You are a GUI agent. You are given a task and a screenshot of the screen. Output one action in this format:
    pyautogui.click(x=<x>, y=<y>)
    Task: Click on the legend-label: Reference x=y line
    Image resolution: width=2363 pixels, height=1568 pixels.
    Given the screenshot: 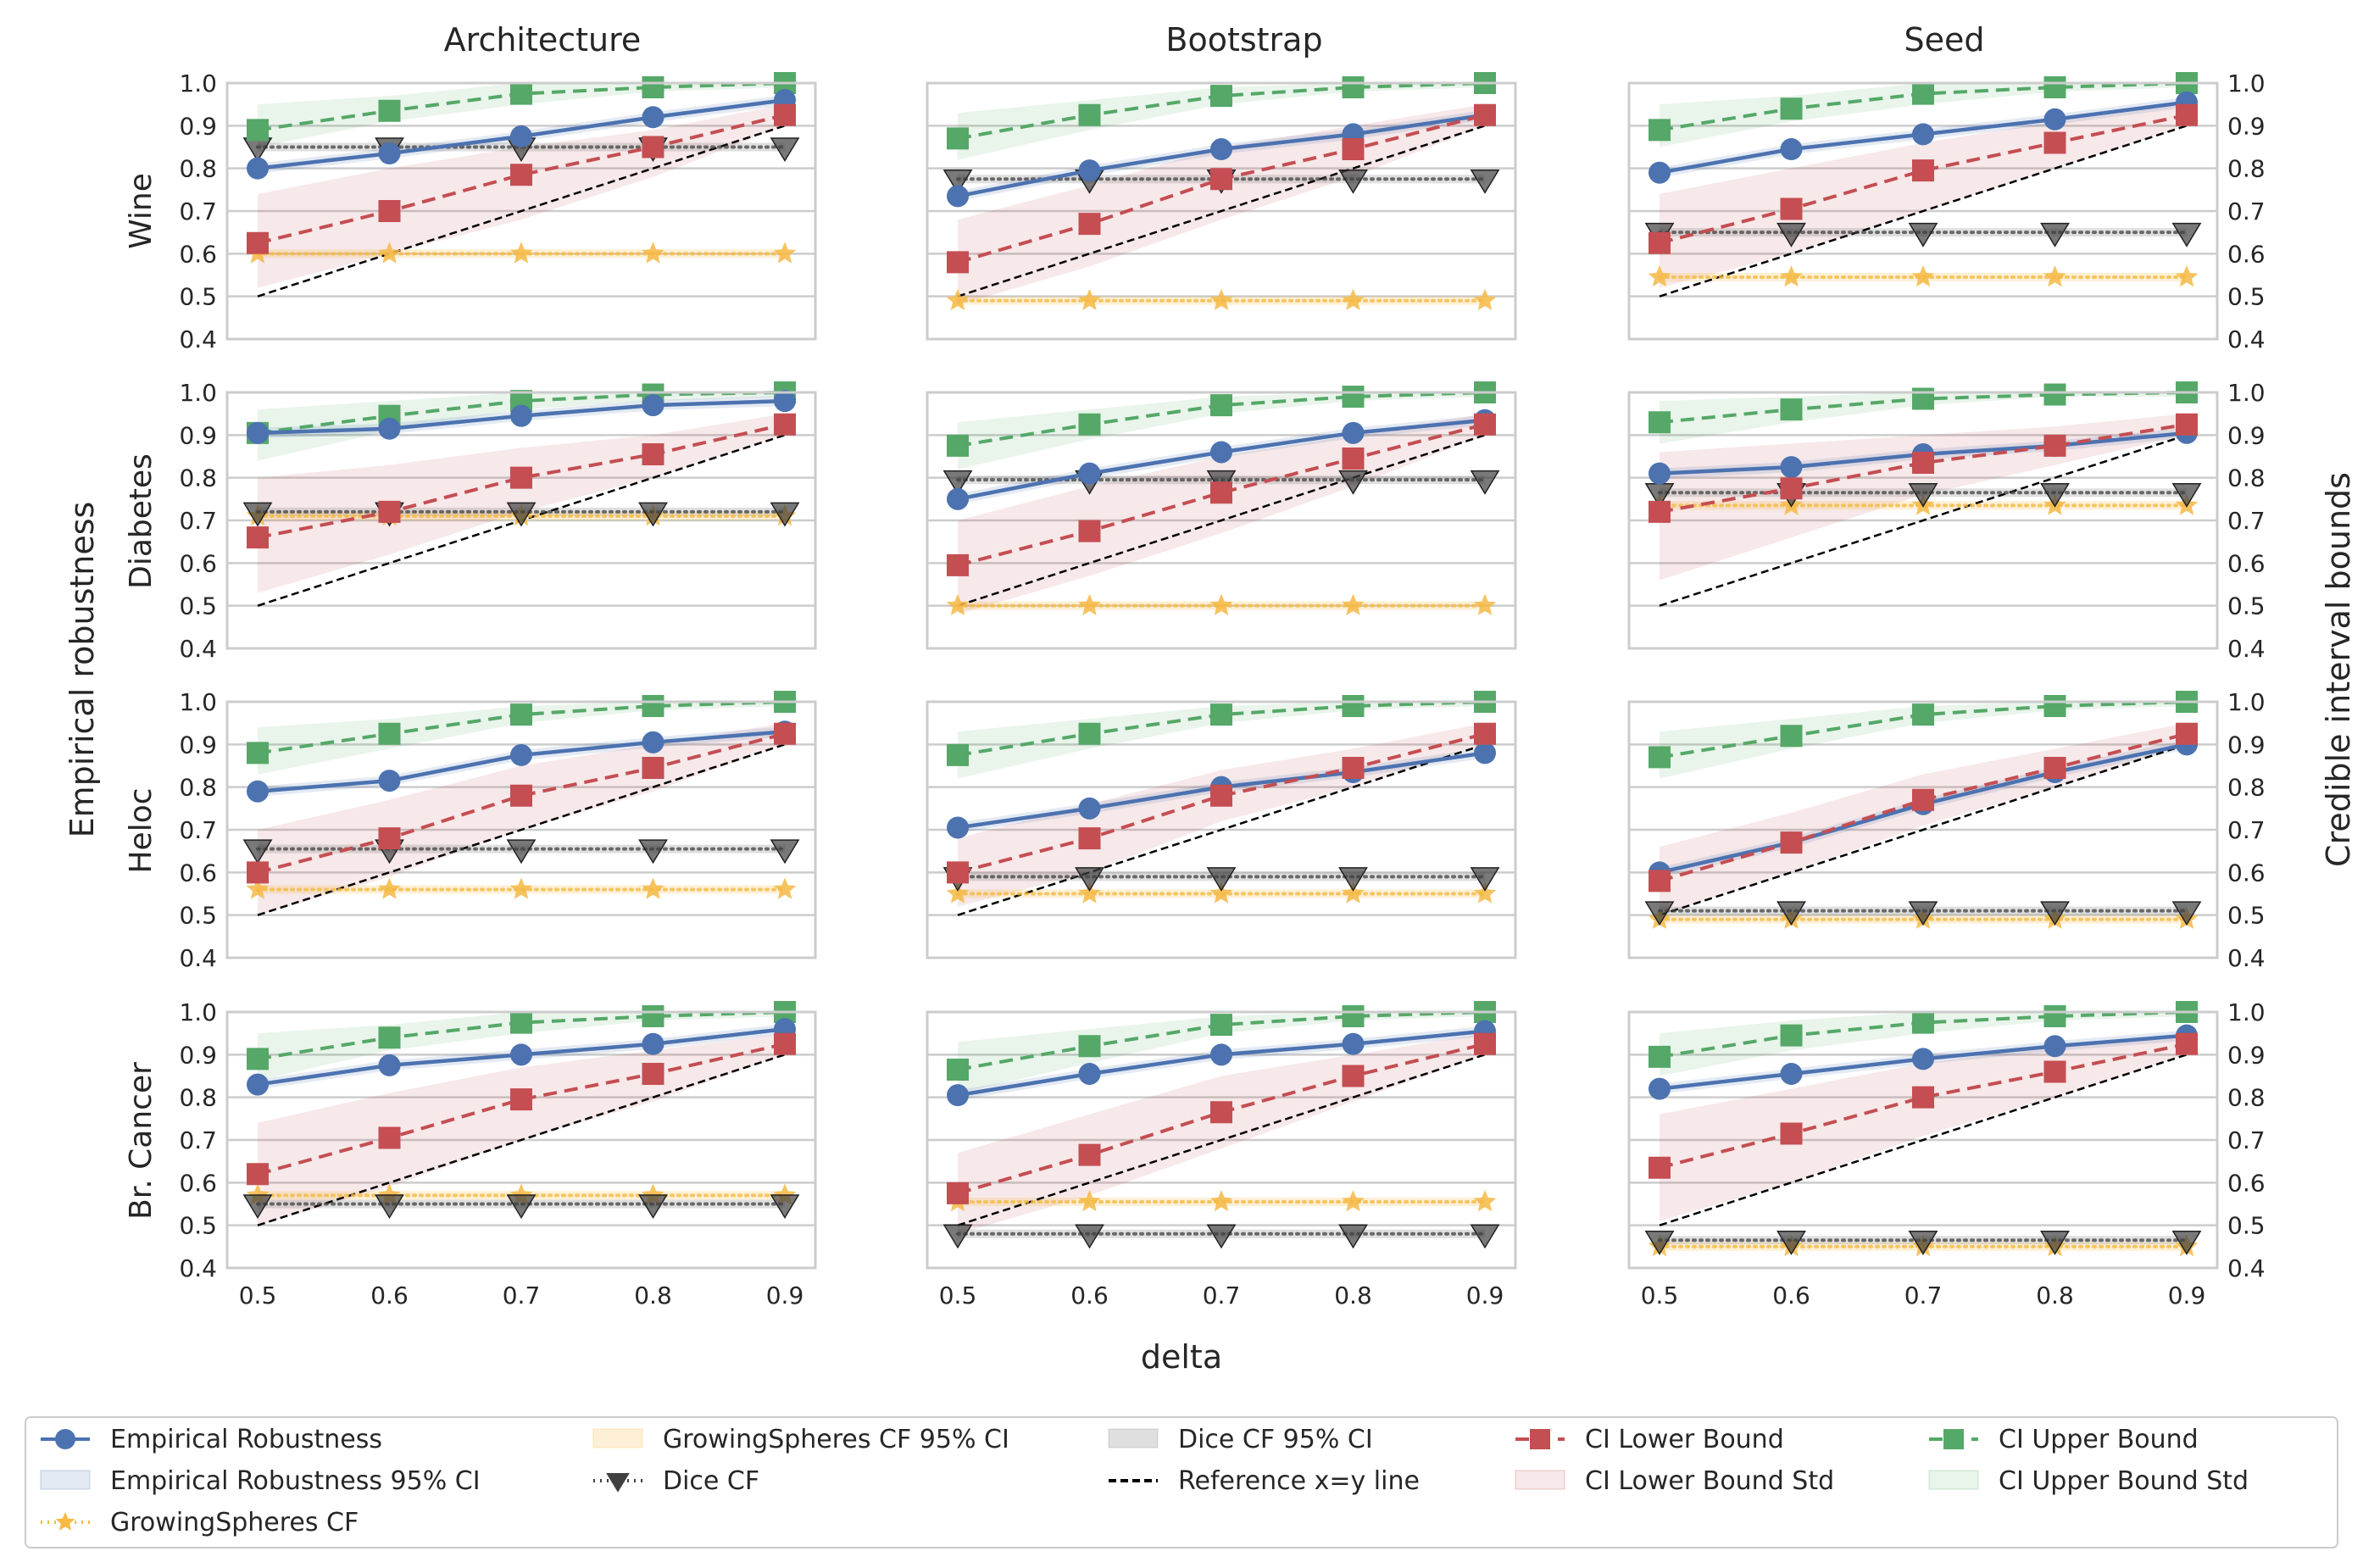 What is the action you would take?
    pyautogui.click(x=1299, y=1481)
    